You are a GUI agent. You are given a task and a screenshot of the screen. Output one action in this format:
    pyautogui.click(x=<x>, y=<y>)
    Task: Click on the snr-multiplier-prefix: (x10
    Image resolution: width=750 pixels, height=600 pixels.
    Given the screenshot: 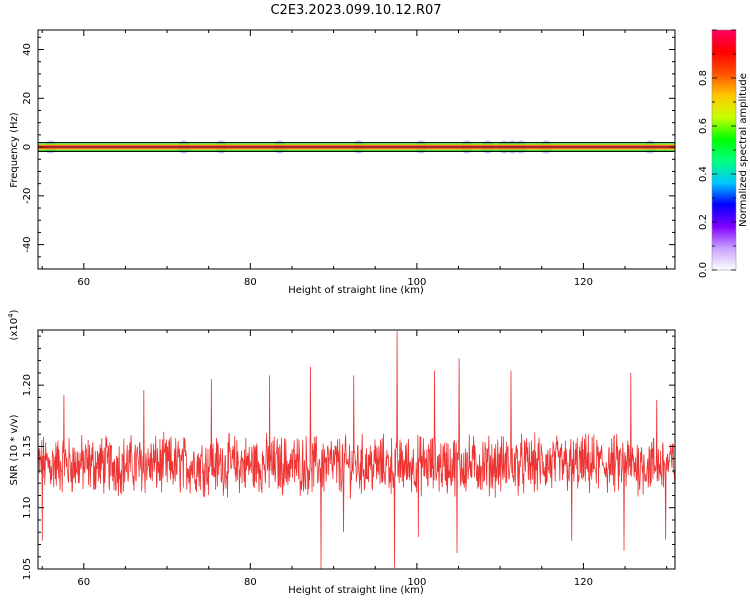 What is the action you would take?
    pyautogui.click(x=14, y=329)
    